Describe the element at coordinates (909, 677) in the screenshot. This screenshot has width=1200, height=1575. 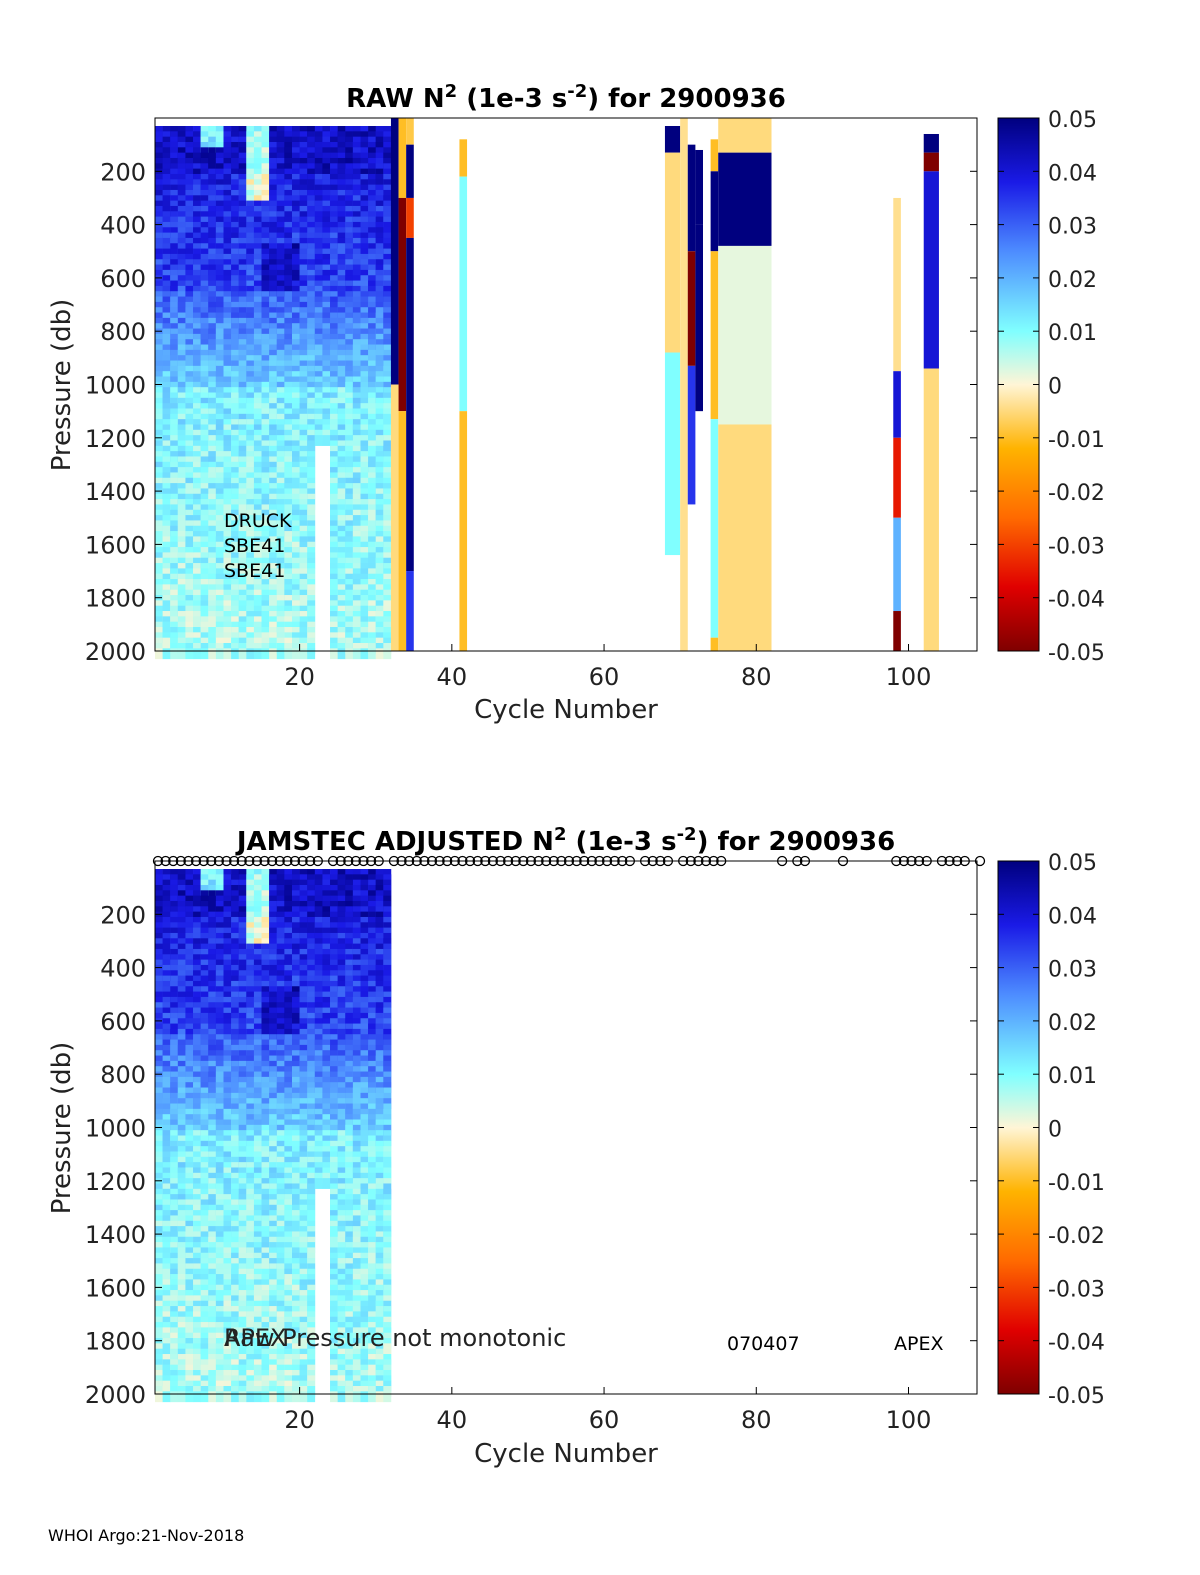
I see `x-tick-label: 100` at that location.